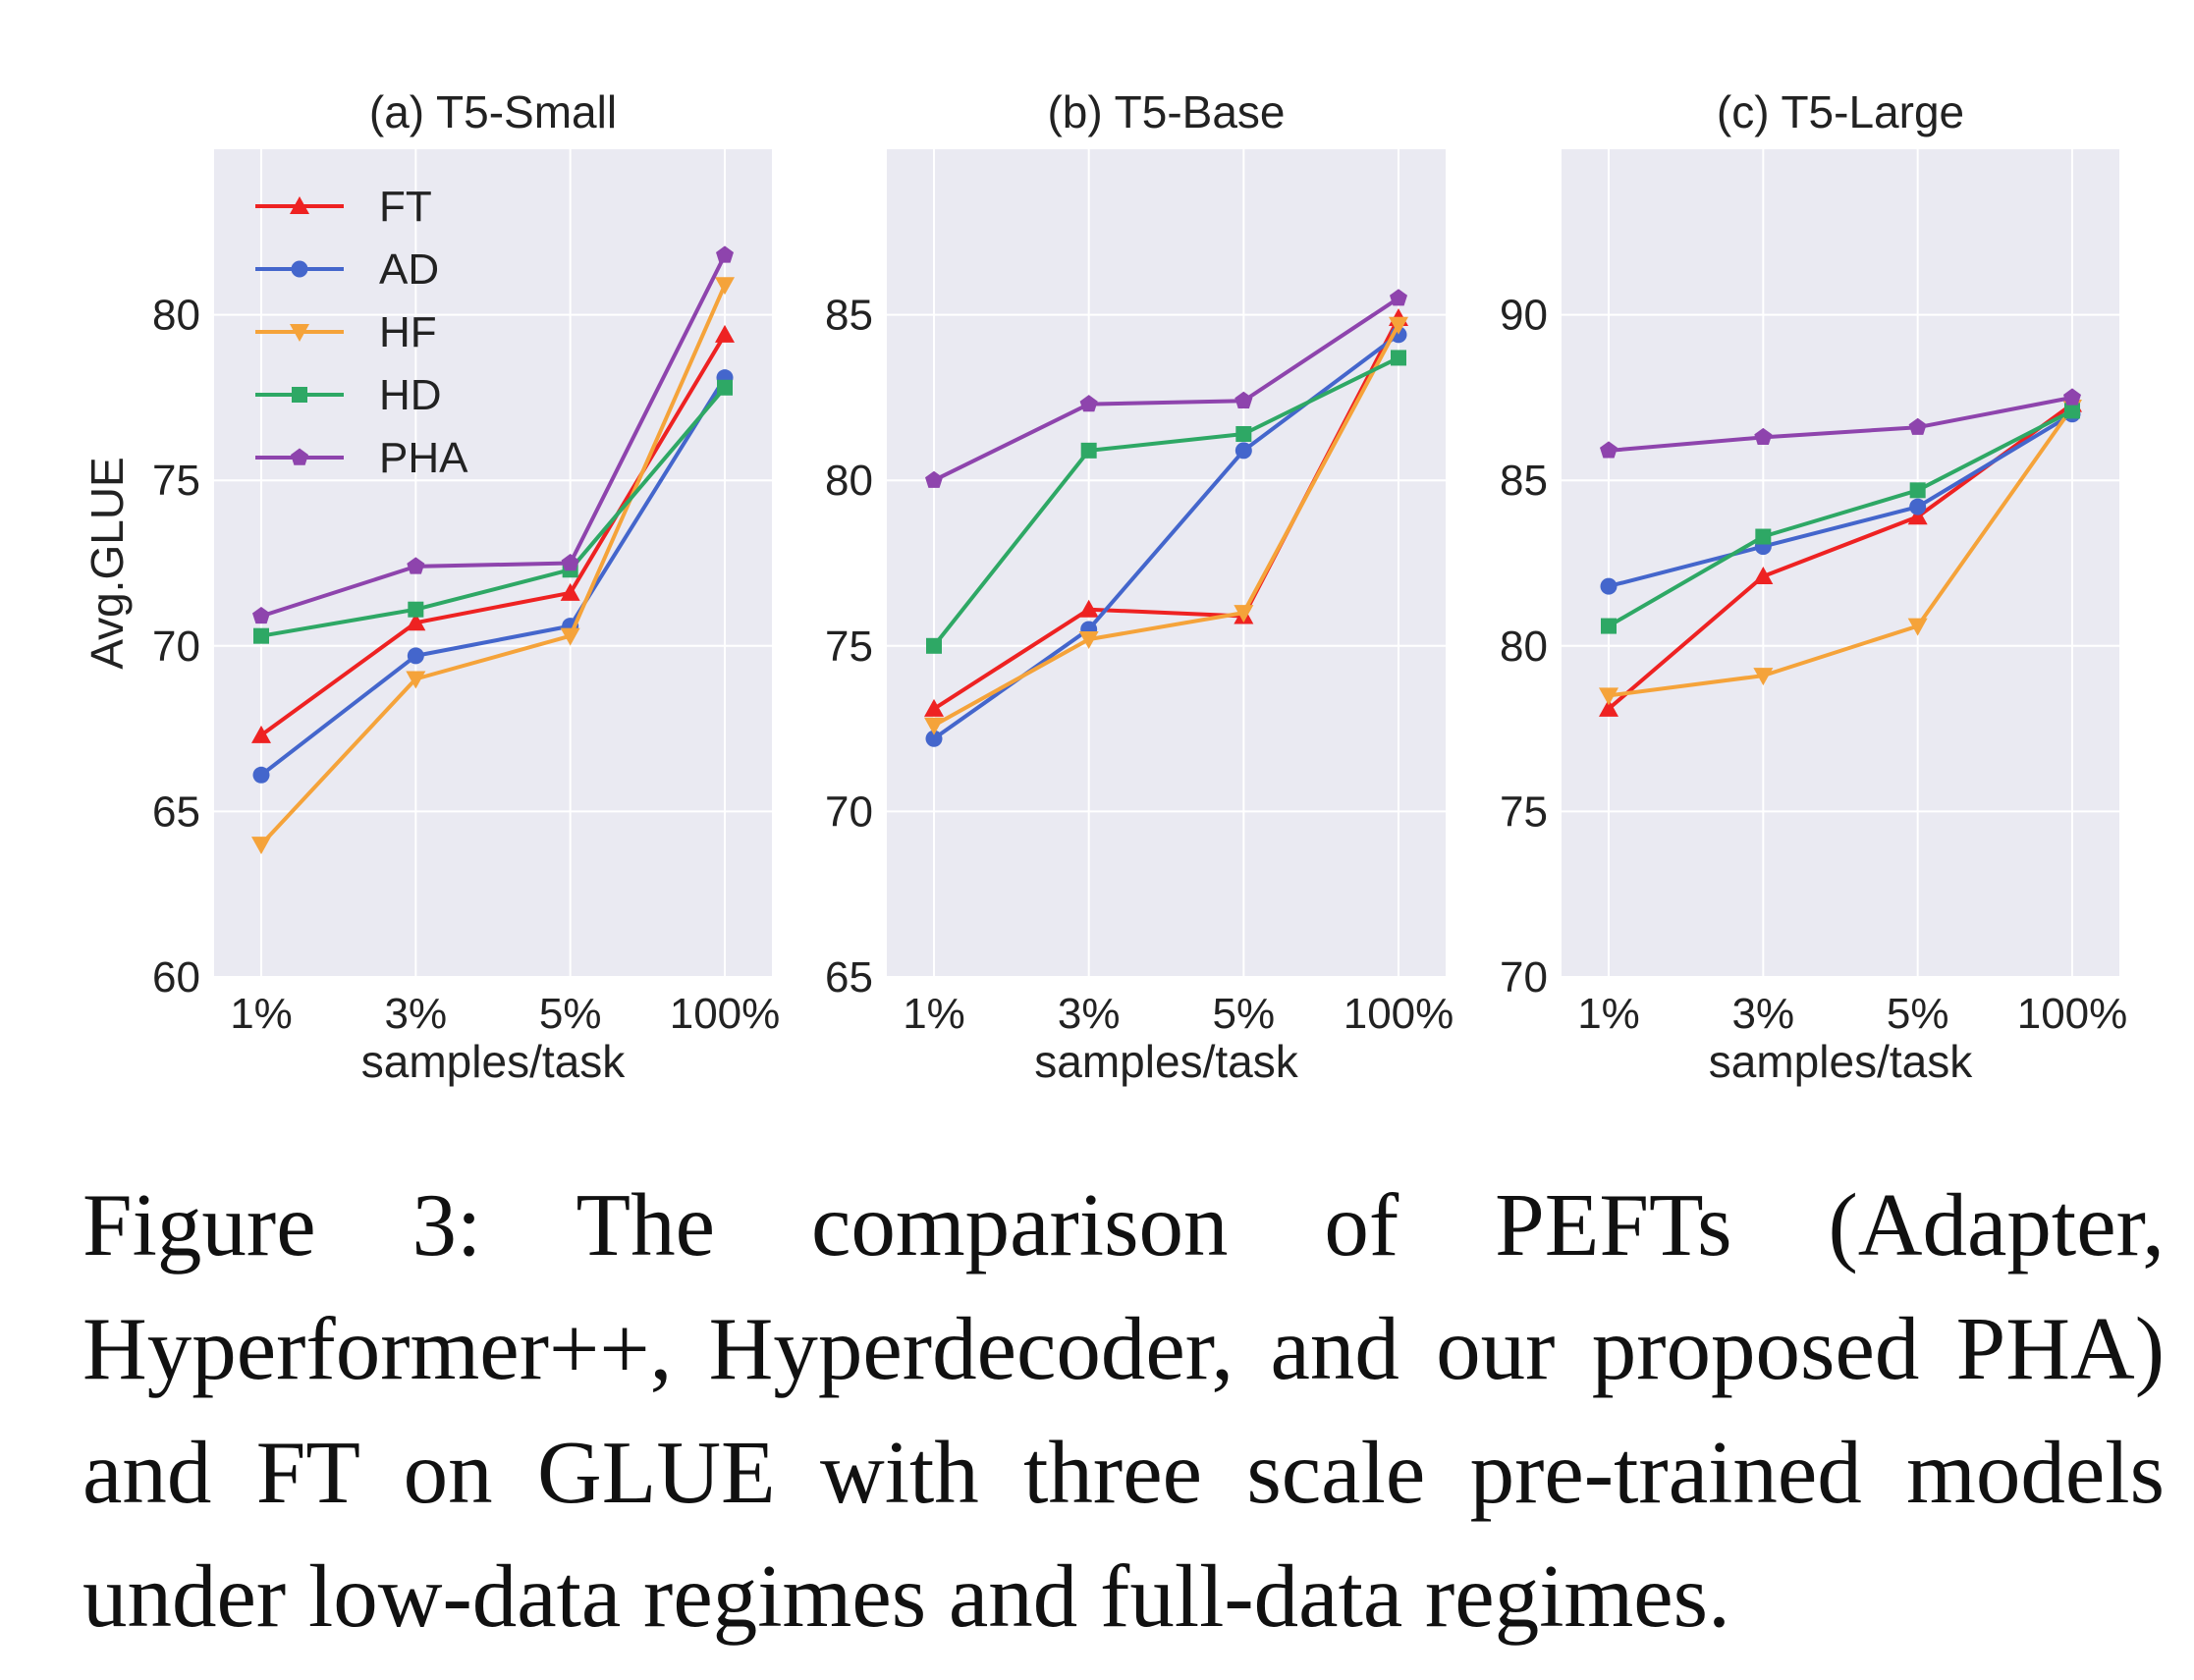 This screenshot has height=1680, width=2194. I want to click on legend-label: FT, so click(405, 207).